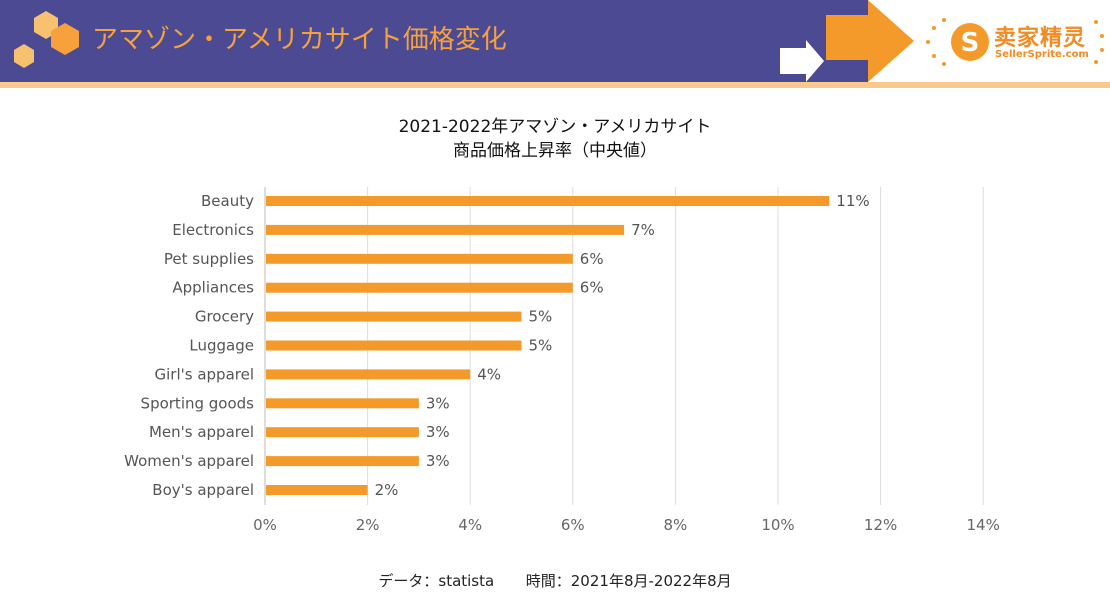 The height and width of the screenshot is (614, 1110). I want to click on footer-source: データ：statista, so click(436, 581).